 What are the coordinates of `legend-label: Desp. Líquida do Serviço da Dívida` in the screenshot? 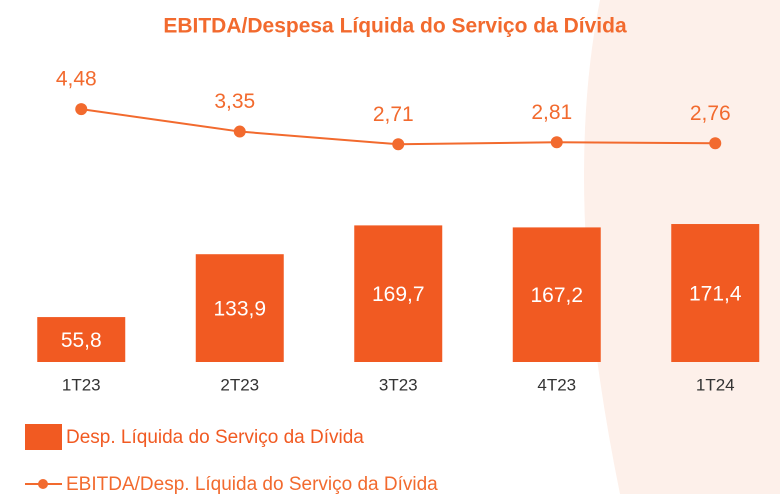 It's located at (215, 437).